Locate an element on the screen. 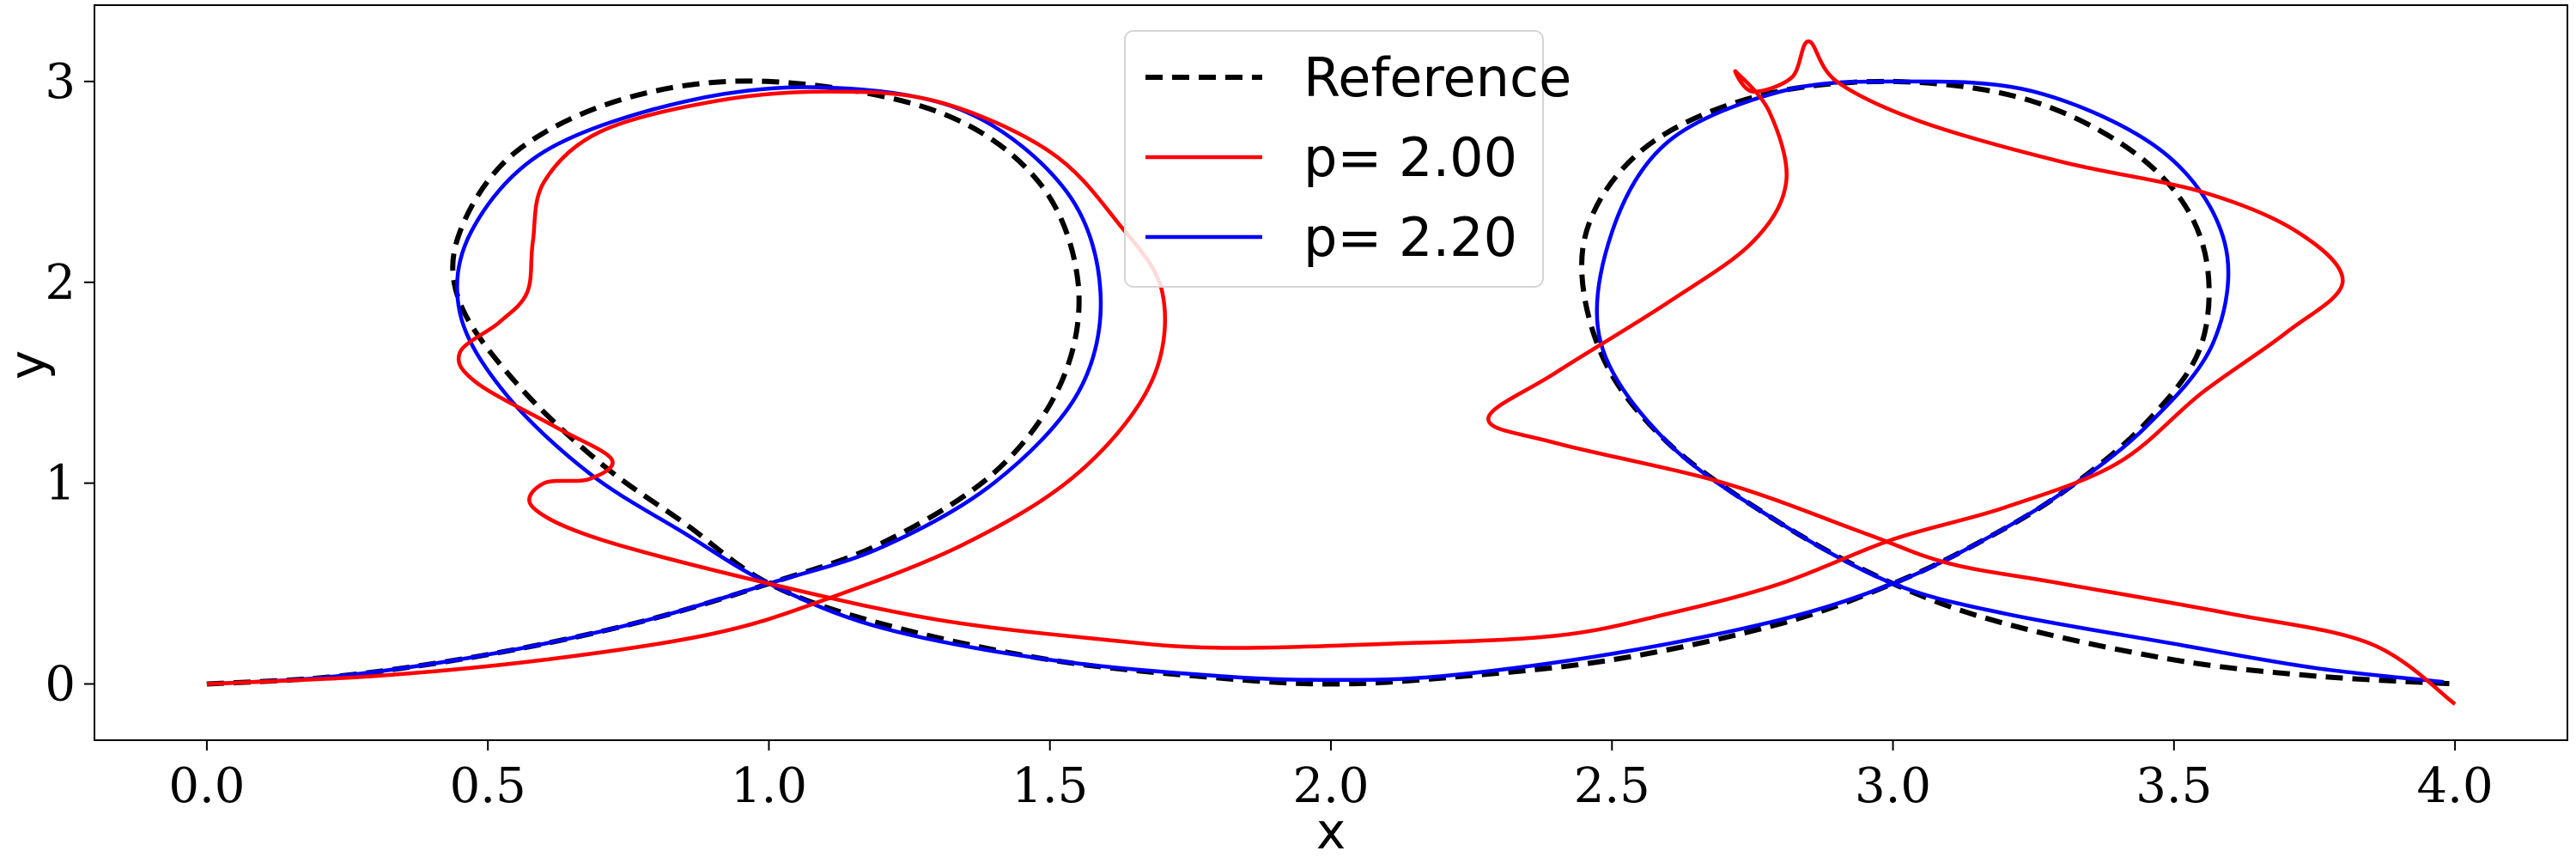 The height and width of the screenshot is (863, 2576). y-tick-label: 1 is located at coordinates (61, 484).